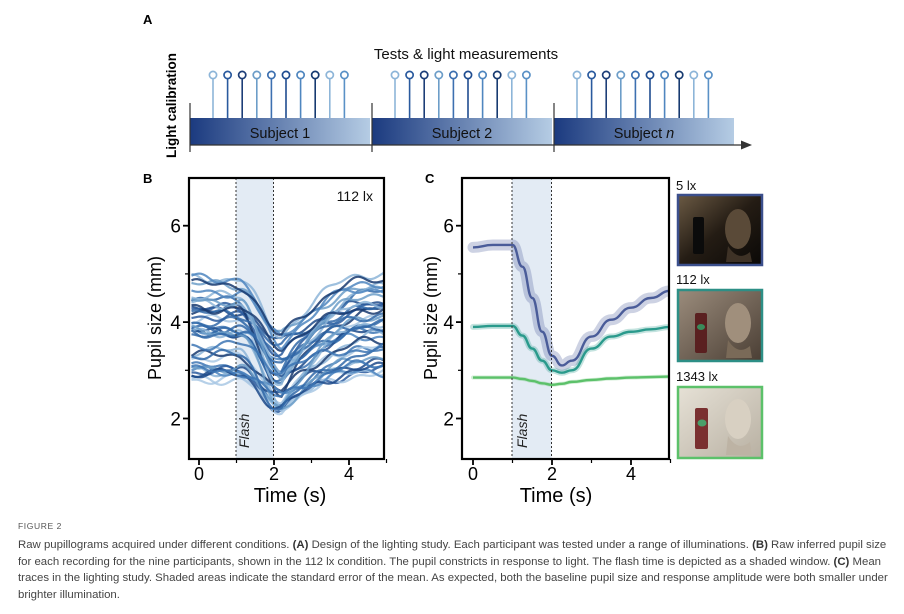  I want to click on panel-a-letter: A, so click(148, 19).